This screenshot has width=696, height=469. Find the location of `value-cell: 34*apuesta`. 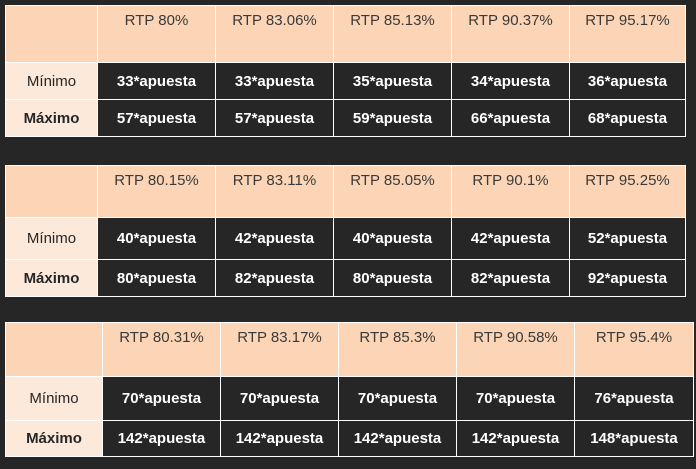

value-cell: 34*apuesta is located at coordinates (510, 81).